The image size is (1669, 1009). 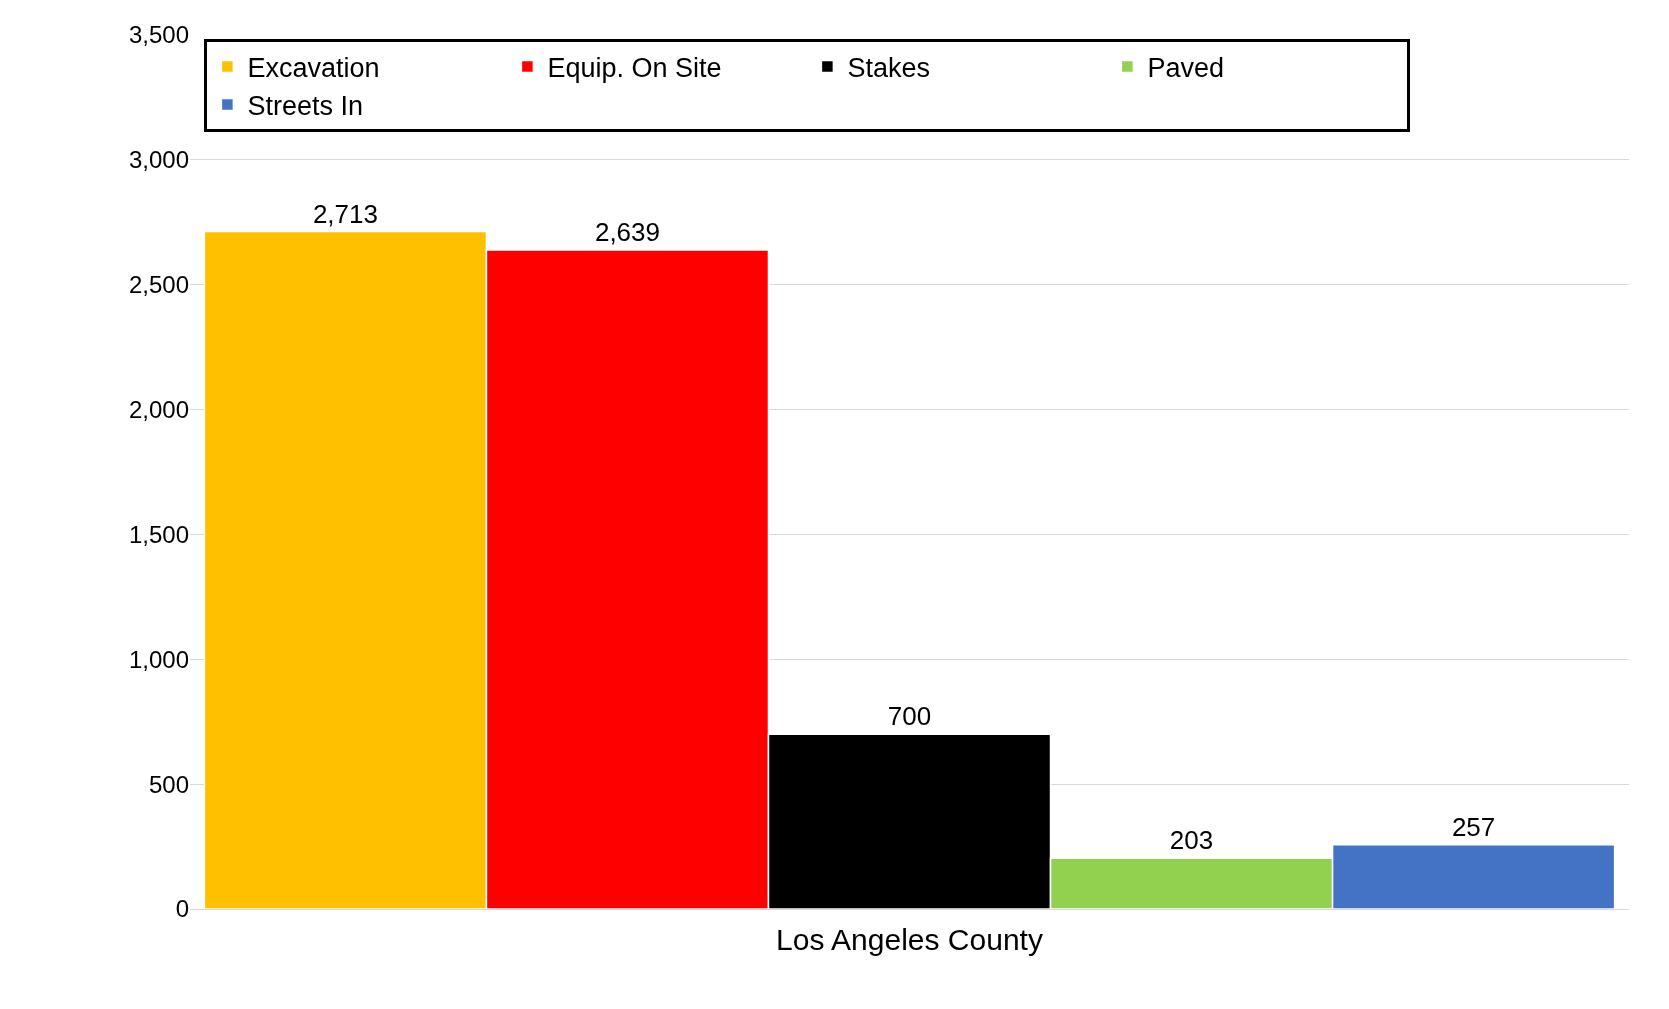 I want to click on y-tick-label: 1,500, so click(x=158, y=534).